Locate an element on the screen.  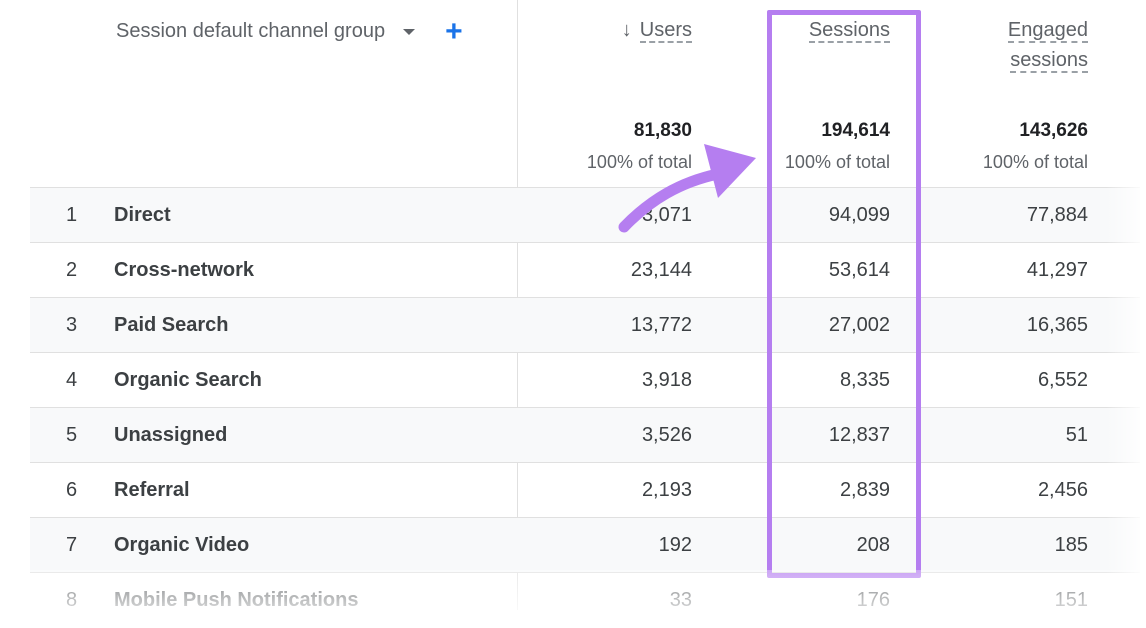
table-row: 3 Paid Search 13,772 27,002 16,365 is located at coordinates (585, 325).